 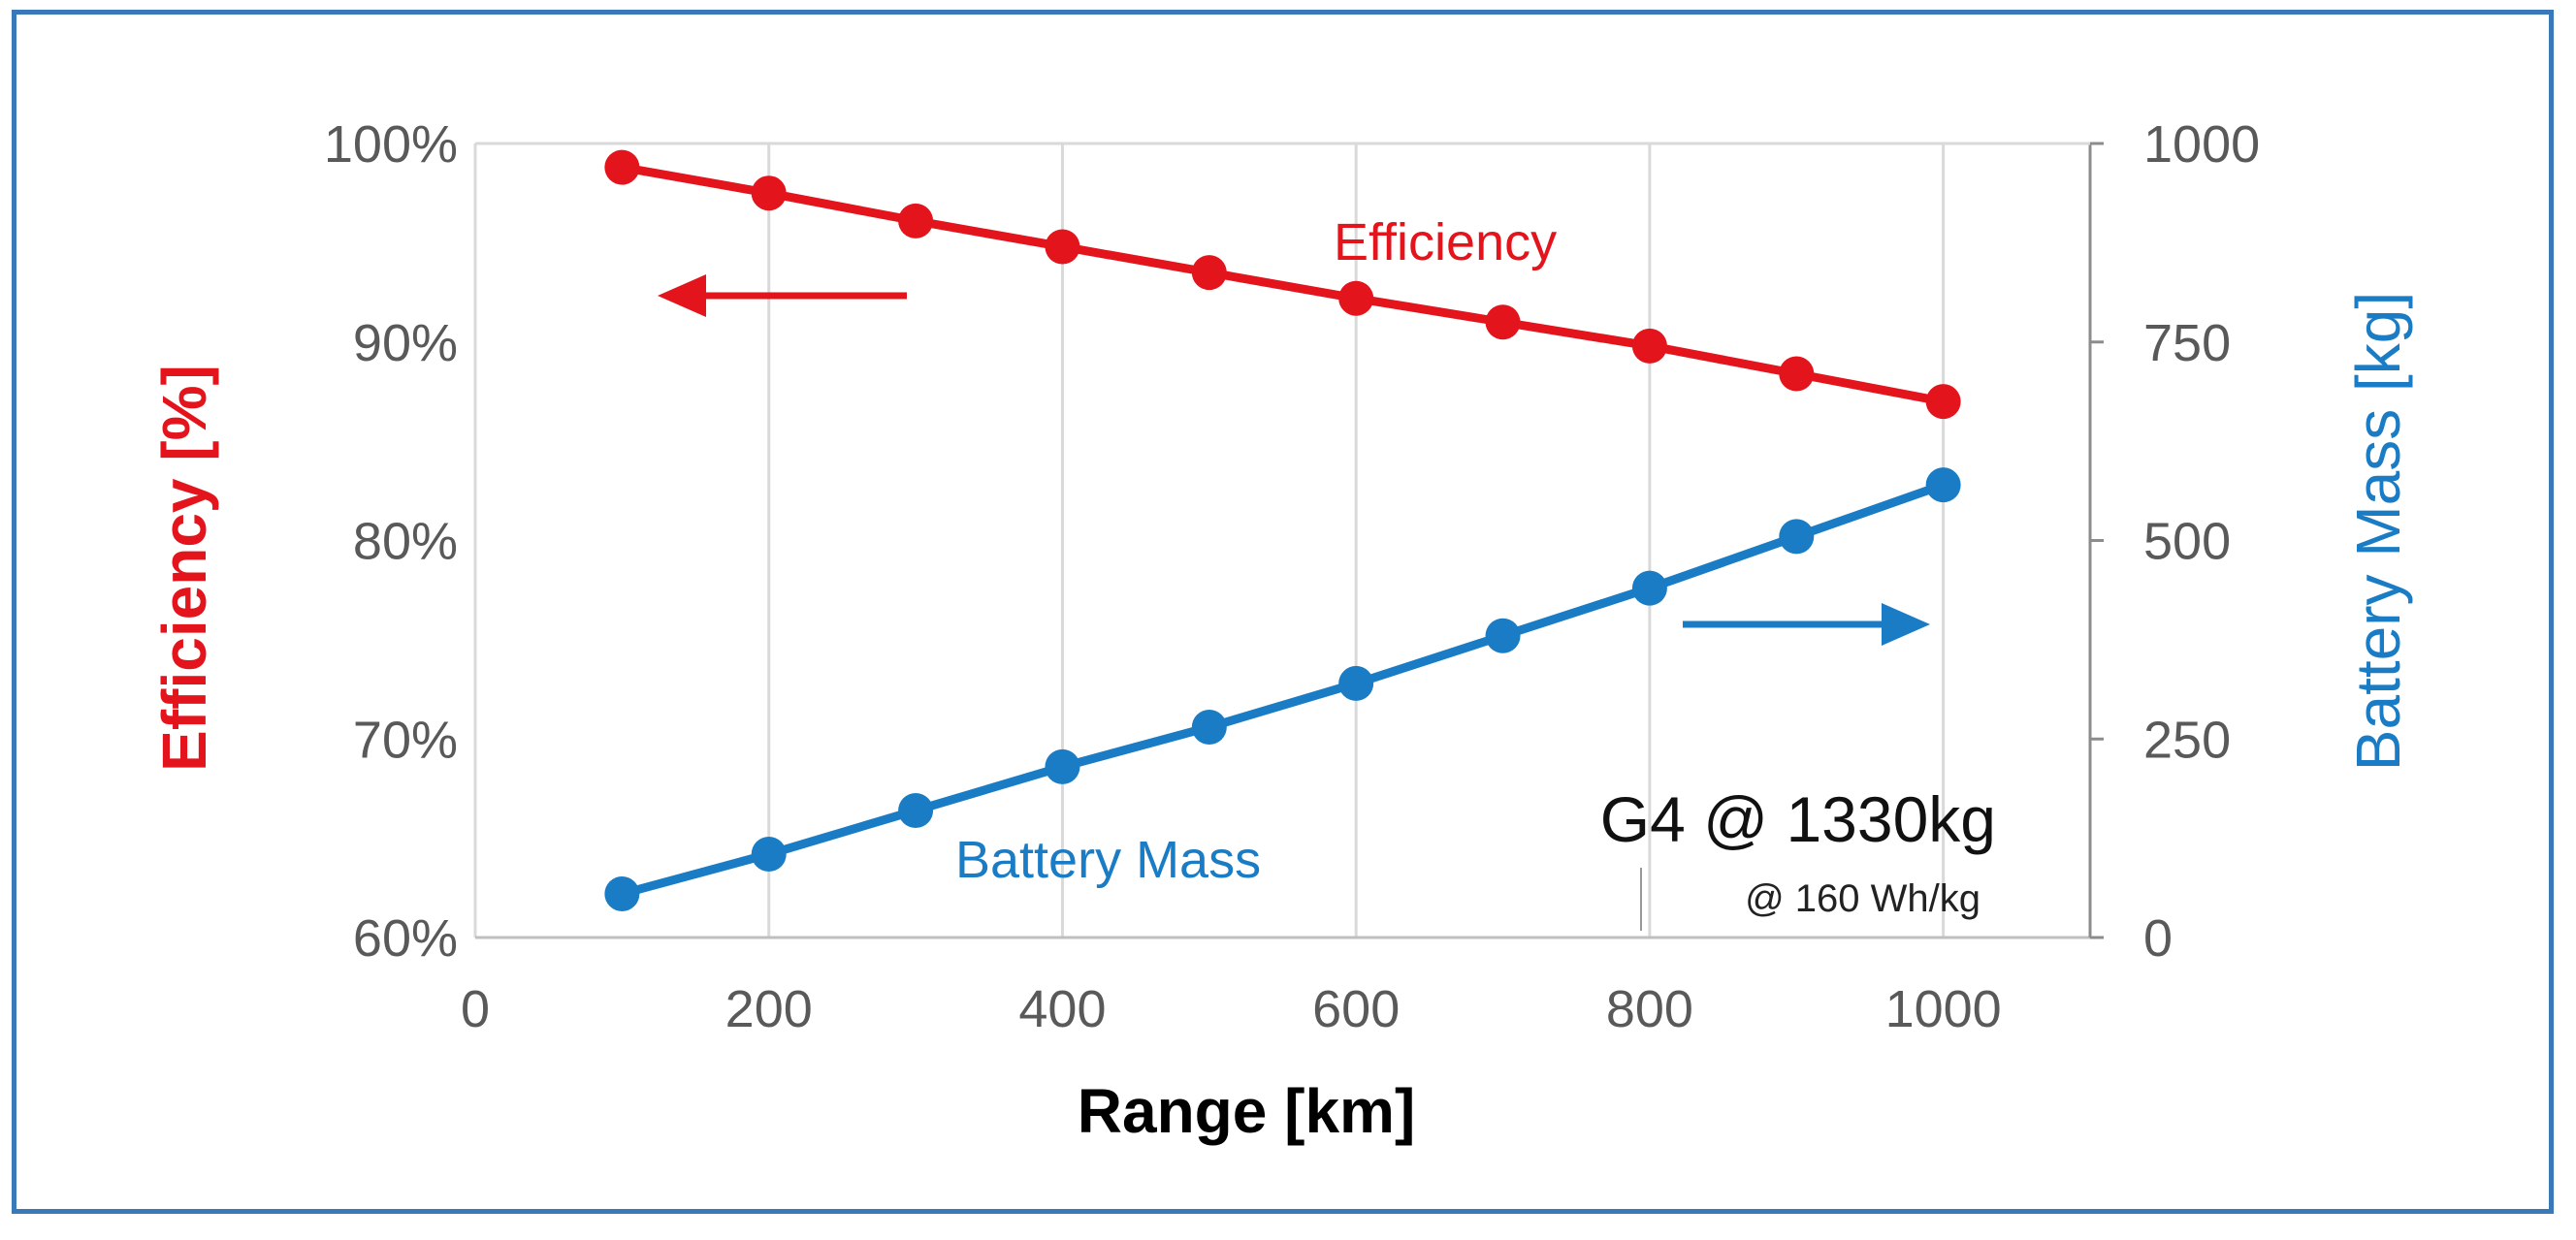 I want to click on efficiency-axis-arrow, so click(x=782, y=295).